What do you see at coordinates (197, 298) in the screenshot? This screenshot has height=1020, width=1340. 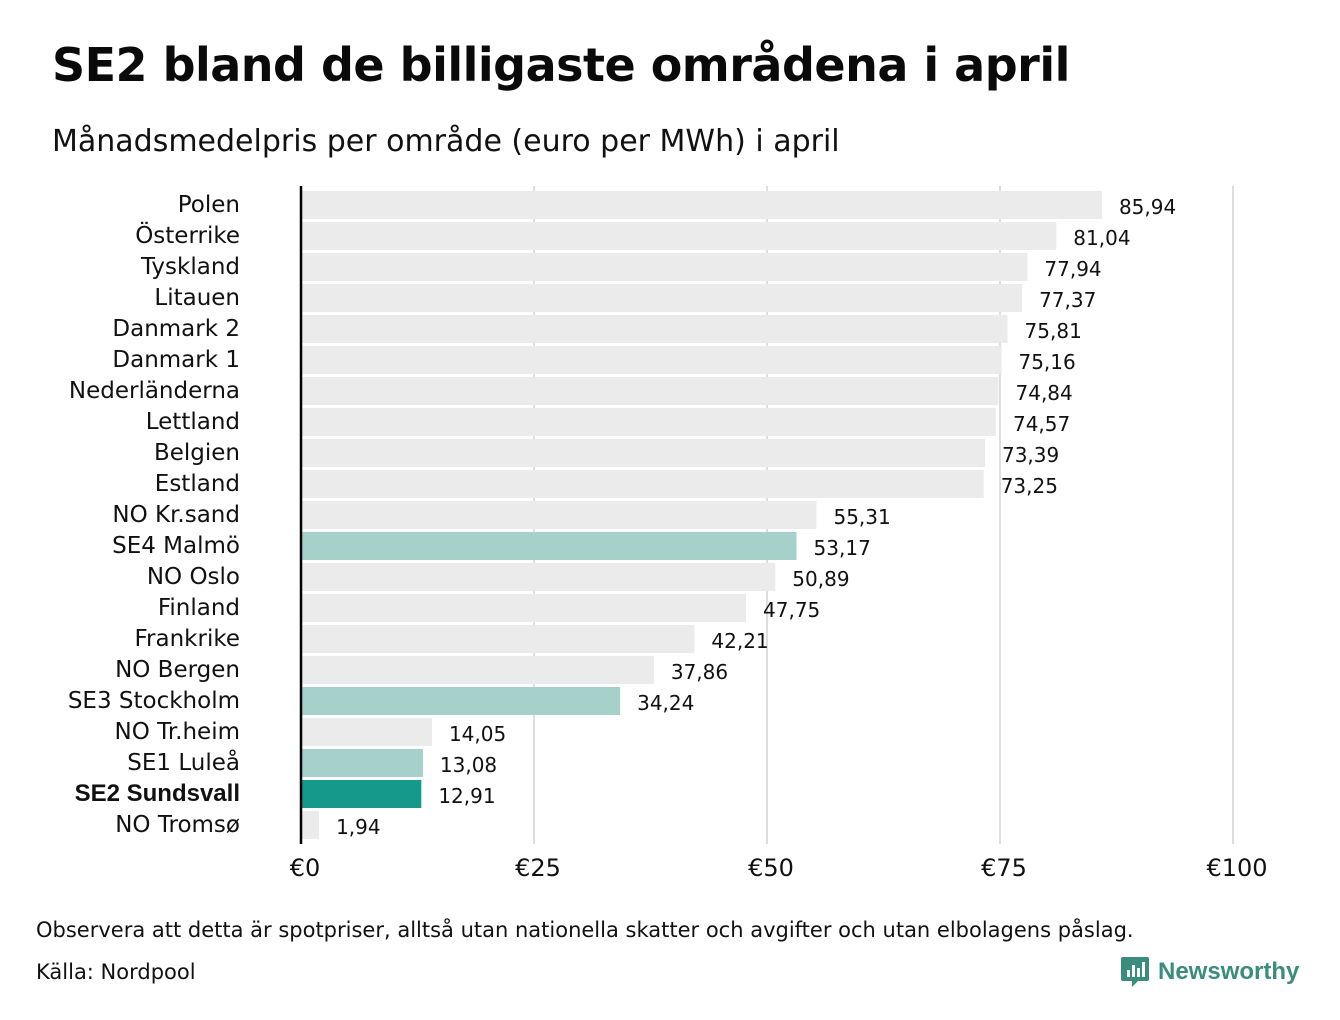 I see `category-label: Litauen` at bounding box center [197, 298].